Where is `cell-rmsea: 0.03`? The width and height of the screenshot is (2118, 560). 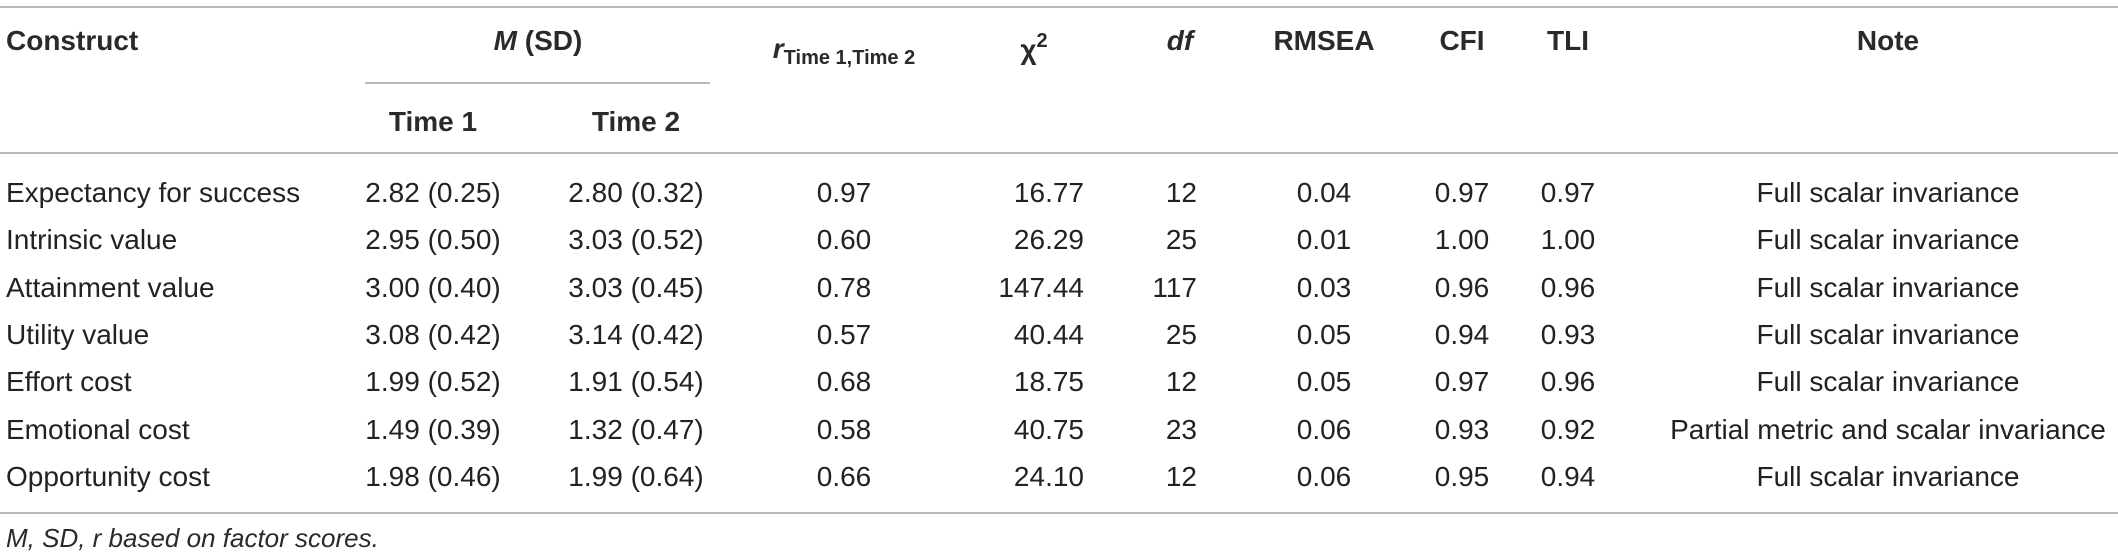
cell-rmsea: 0.03 is located at coordinates (1324, 287).